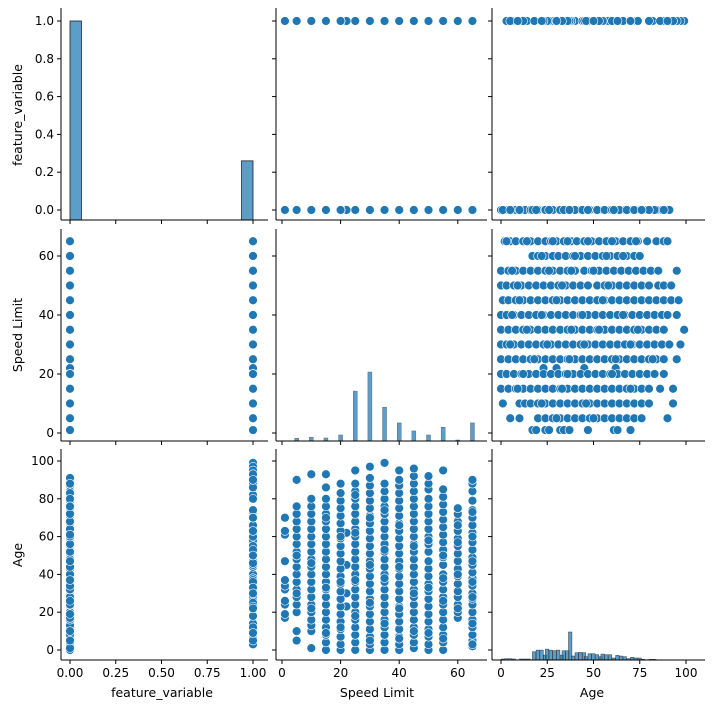 This screenshot has width=712, height=726. Describe the element at coordinates (46, 315) in the screenshot. I see `y-tick-label: 40` at that location.